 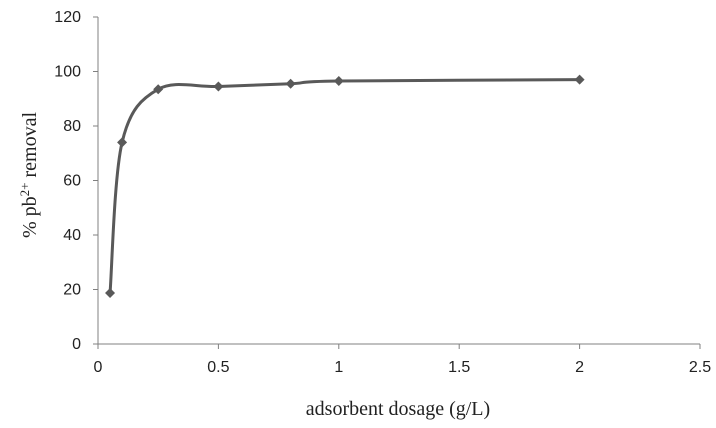 I want to click on y-axis-ticks: 0 20 40 60 80 100 120, so click(x=76, y=181).